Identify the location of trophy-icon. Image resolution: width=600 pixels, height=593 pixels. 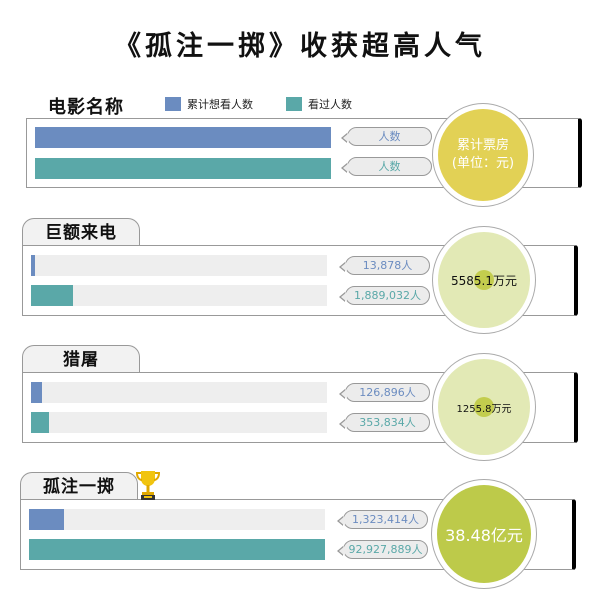
(148, 485).